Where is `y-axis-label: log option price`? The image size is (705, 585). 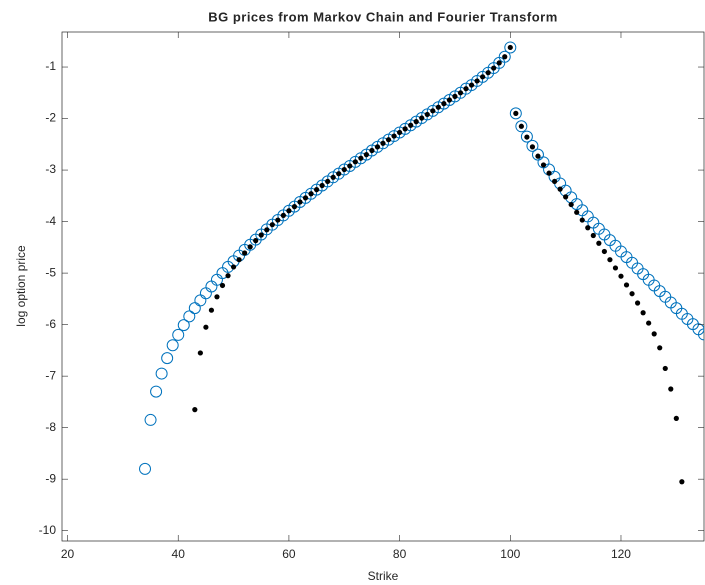 y-axis-label: log option price is located at coordinates (21, 286).